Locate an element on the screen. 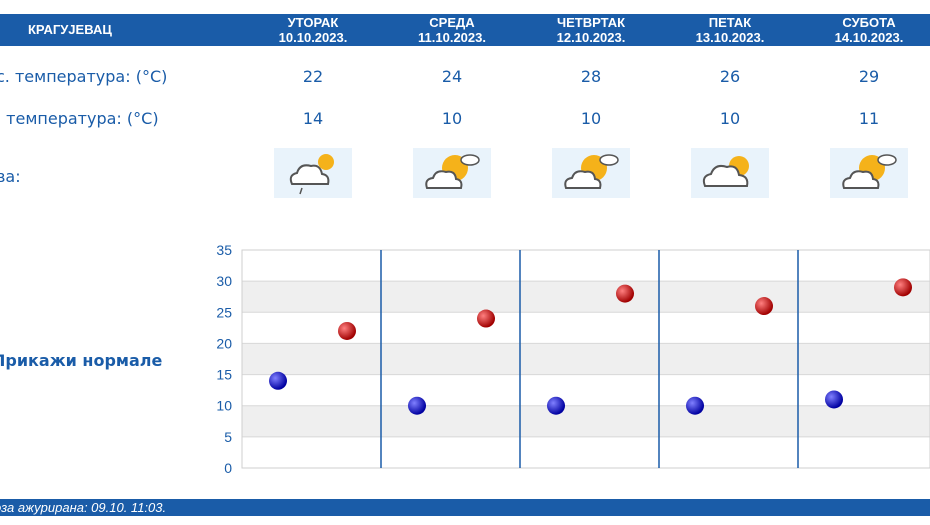 This screenshot has height=525, width=930. y-tick-label: 35 is located at coordinates (224, 250).